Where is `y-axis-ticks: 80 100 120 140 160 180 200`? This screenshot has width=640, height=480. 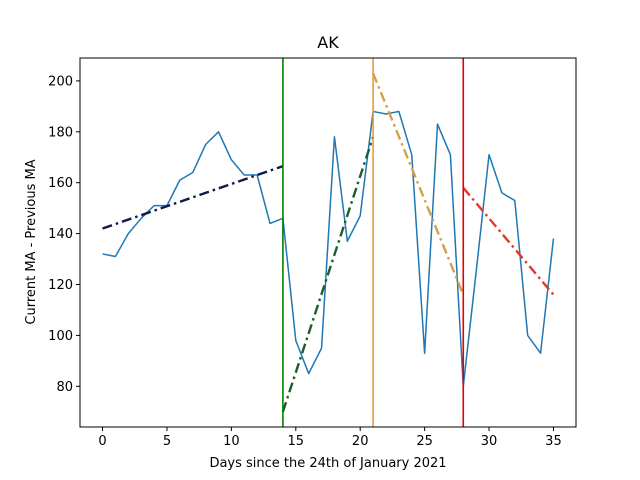 y-axis-ticks: 80 100 120 140 160 180 200 is located at coordinates (64, 234).